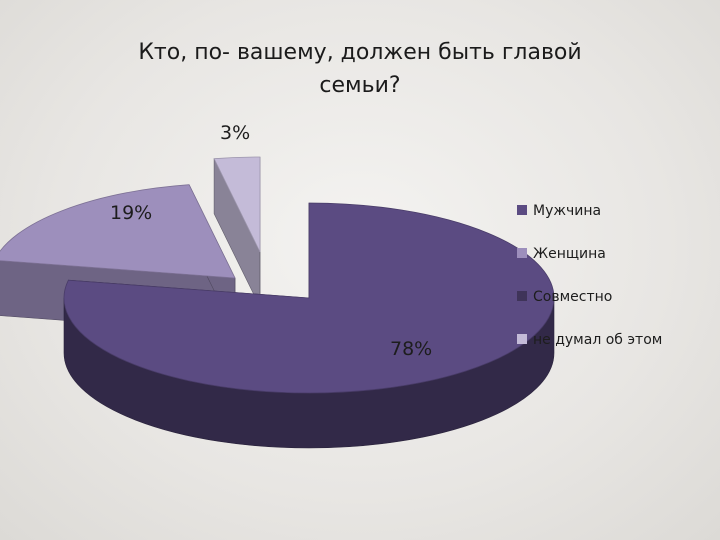 The height and width of the screenshot is (540, 720). I want to click on data-label: 3%, so click(235, 133).